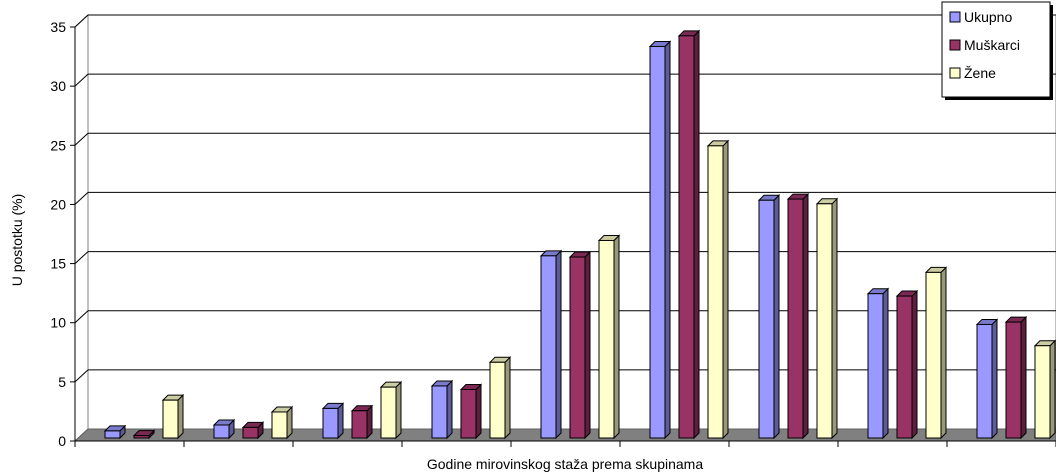 This screenshot has height=475, width=1056. Describe the element at coordinates (58, 323) in the screenshot. I see `y-tick-label: 10` at that location.